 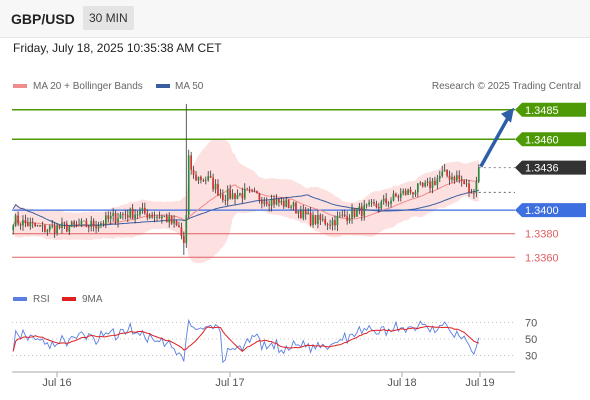 What do you see at coordinates (69, 299) in the screenshot?
I see `rsi-ma-legend-swatch` at bounding box center [69, 299].